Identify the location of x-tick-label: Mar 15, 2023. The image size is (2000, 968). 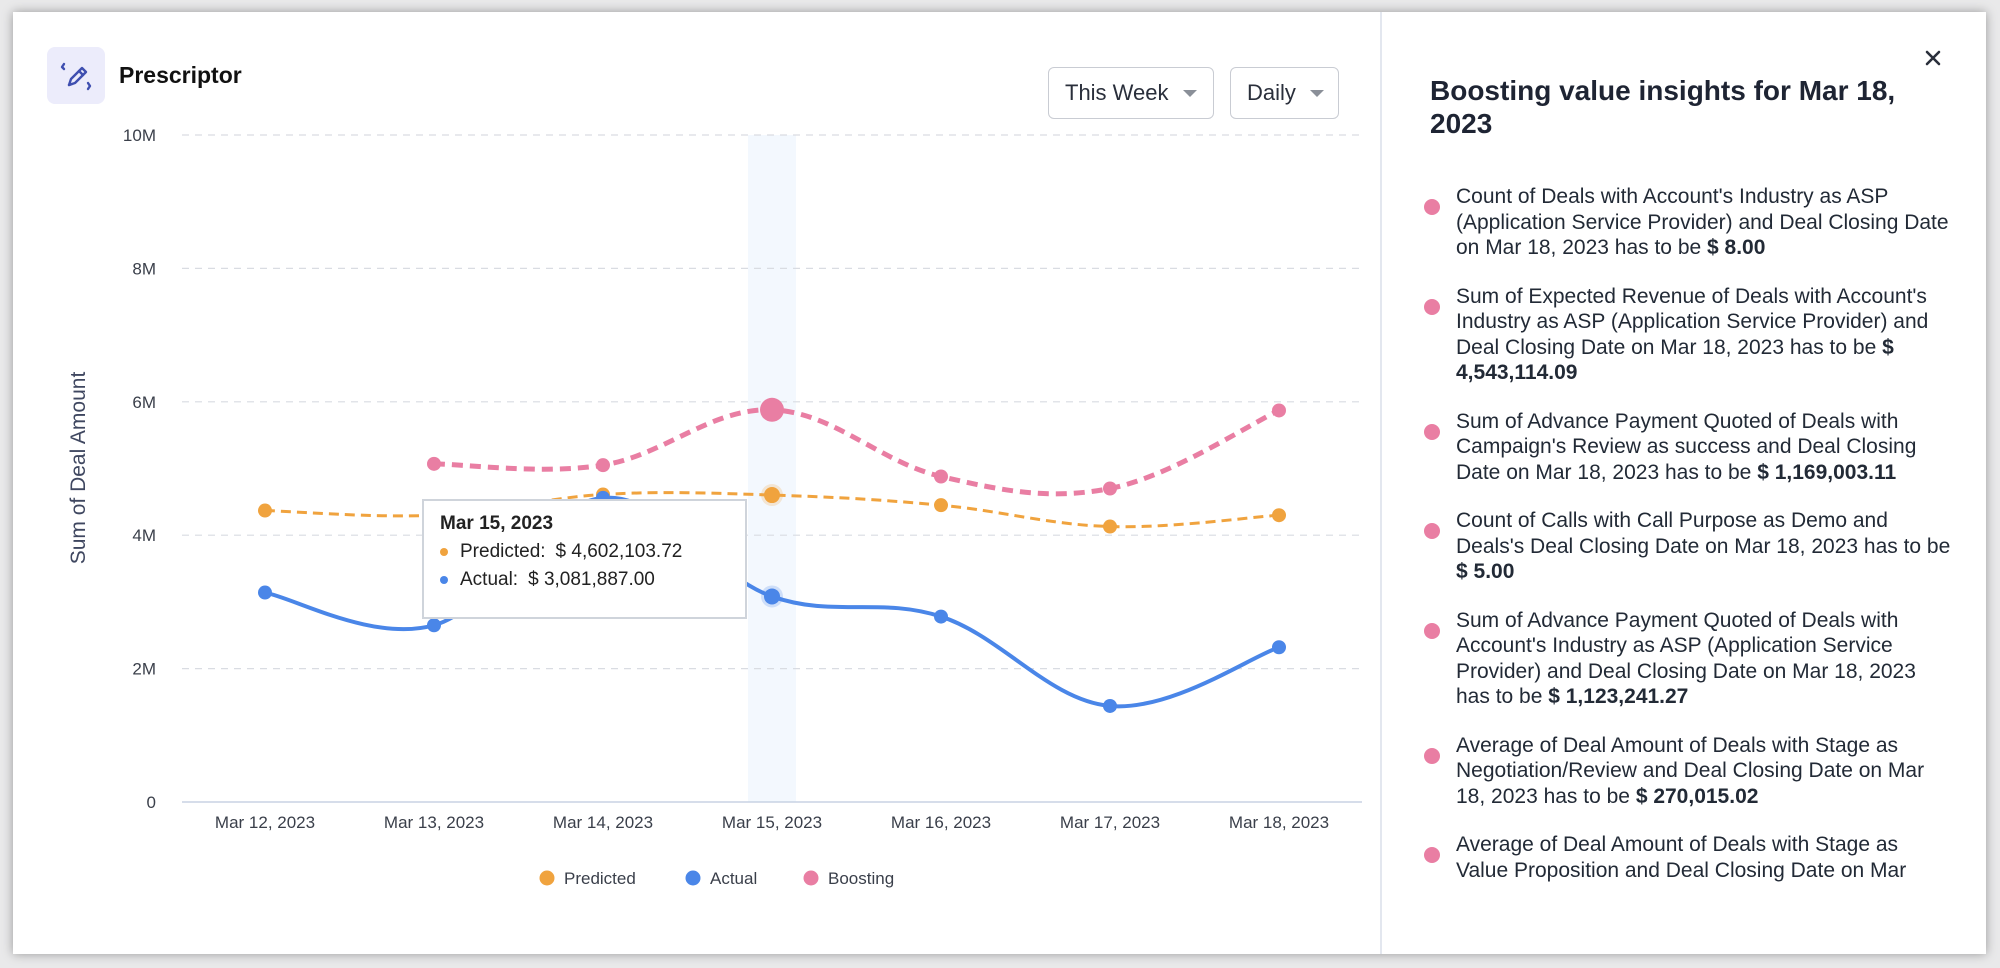
(772, 822).